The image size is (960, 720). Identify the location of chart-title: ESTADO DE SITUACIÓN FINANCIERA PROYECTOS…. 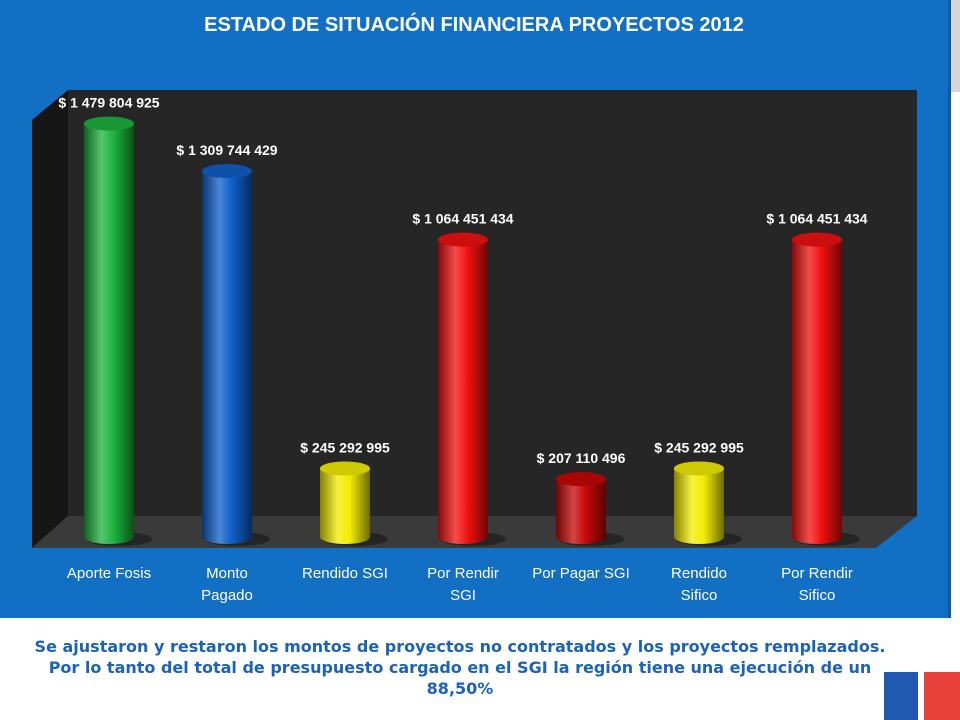
(474, 25).